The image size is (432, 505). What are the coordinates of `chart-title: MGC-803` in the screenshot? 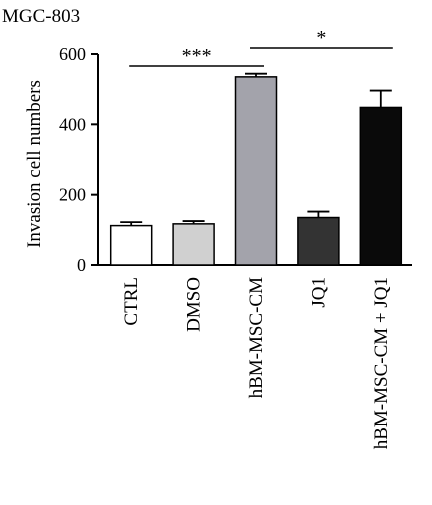 It's located at (41, 16).